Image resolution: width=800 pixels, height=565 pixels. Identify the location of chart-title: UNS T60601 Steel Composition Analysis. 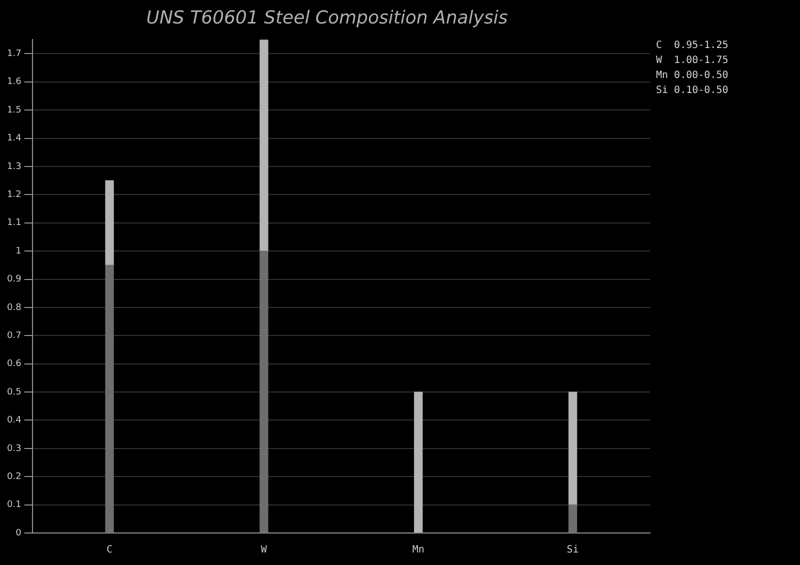
(327, 17).